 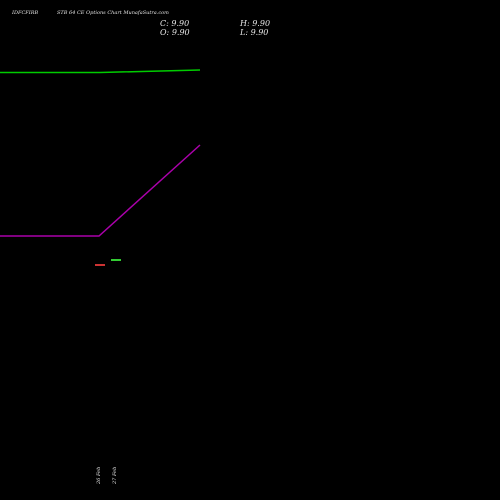 I want to click on open-value: 9.90, so click(x=180, y=32).